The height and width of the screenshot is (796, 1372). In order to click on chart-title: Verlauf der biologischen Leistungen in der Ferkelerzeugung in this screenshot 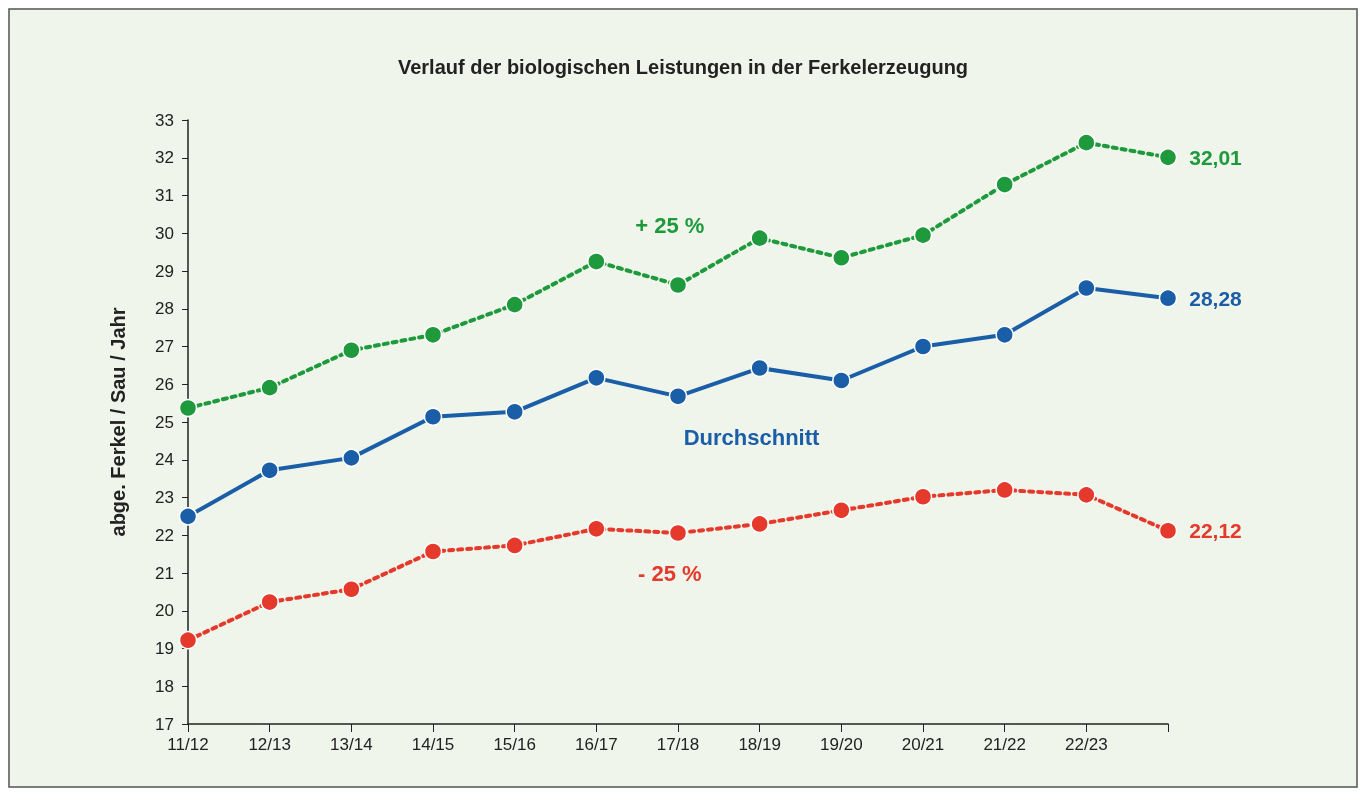, I will do `click(683, 67)`.